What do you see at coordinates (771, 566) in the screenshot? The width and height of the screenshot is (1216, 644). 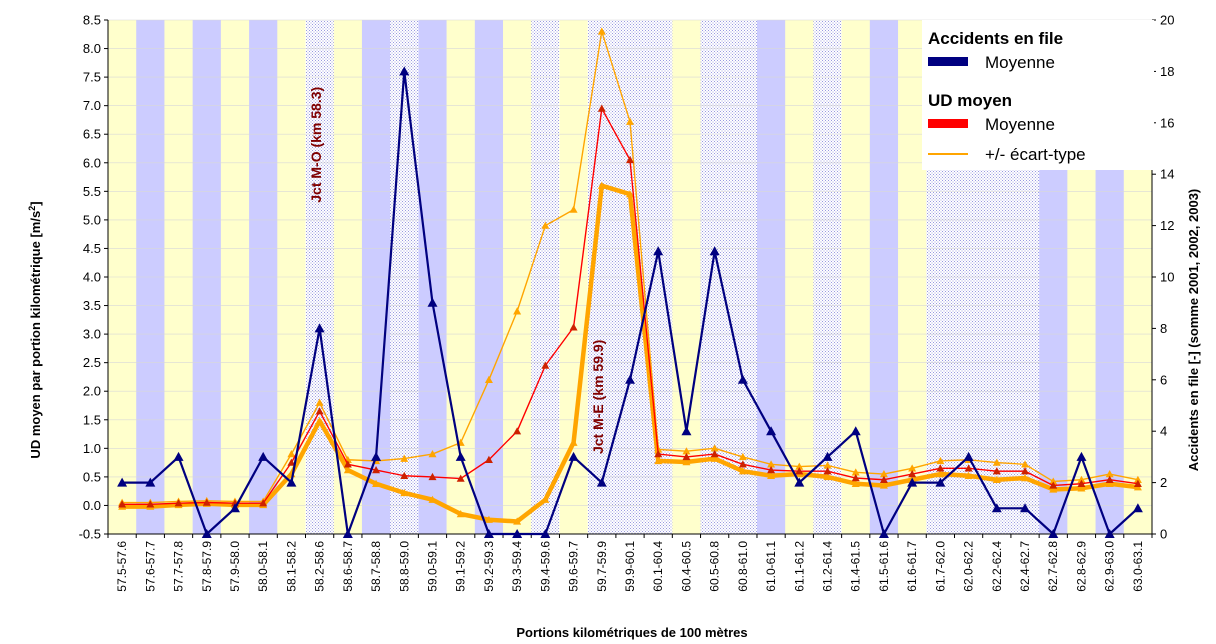 I see `x-tick-label-23: 61.0-61.1` at bounding box center [771, 566].